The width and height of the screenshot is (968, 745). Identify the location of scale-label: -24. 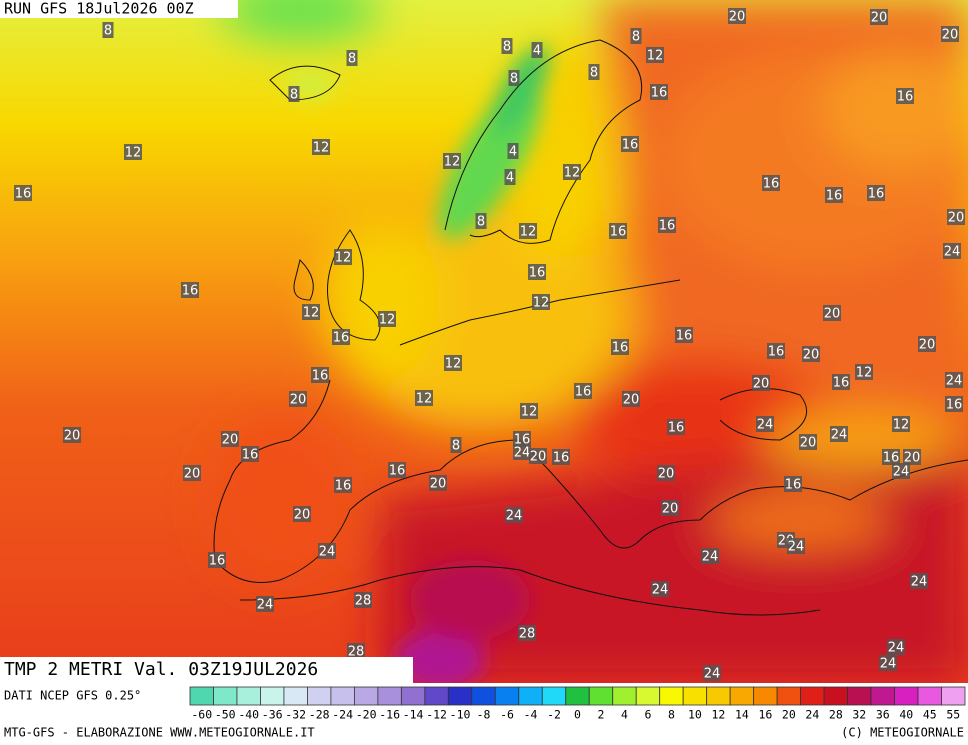
(342, 715).